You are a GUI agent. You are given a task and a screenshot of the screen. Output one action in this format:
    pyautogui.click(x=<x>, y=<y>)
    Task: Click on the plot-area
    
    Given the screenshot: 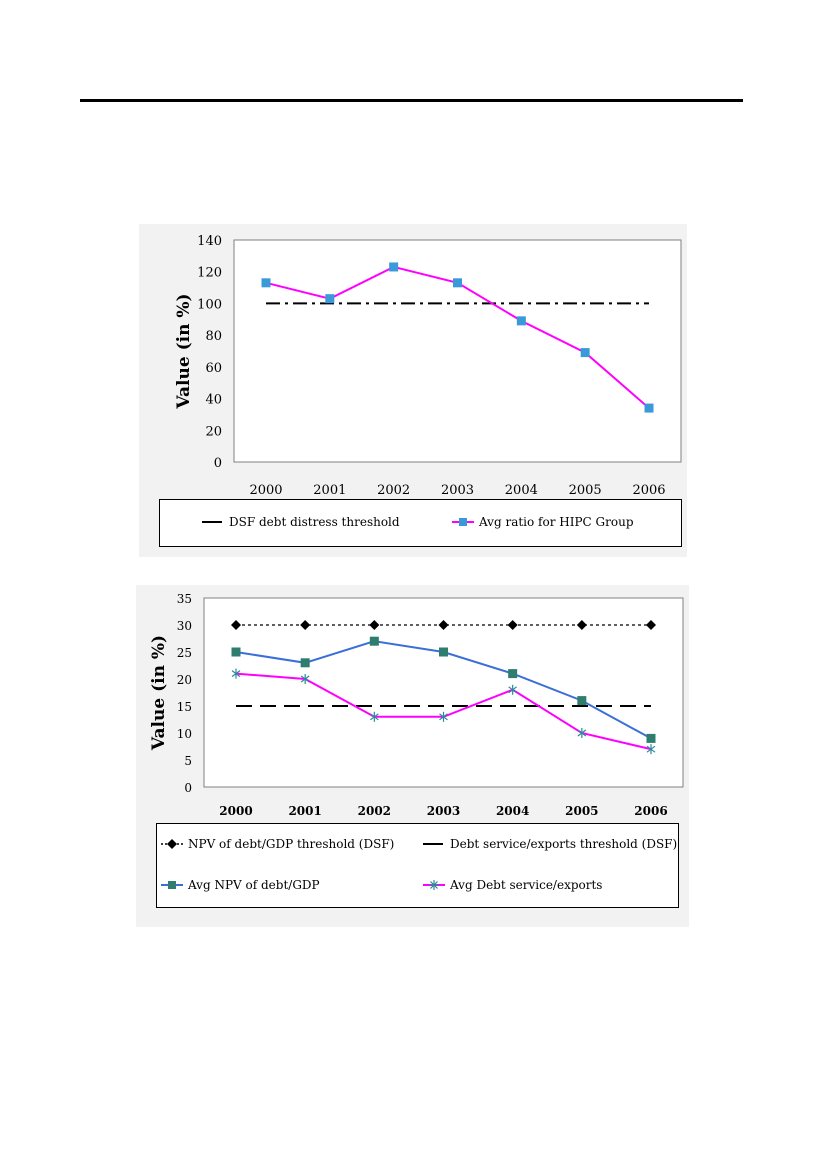 What is the action you would take?
    pyautogui.click(x=457, y=351)
    